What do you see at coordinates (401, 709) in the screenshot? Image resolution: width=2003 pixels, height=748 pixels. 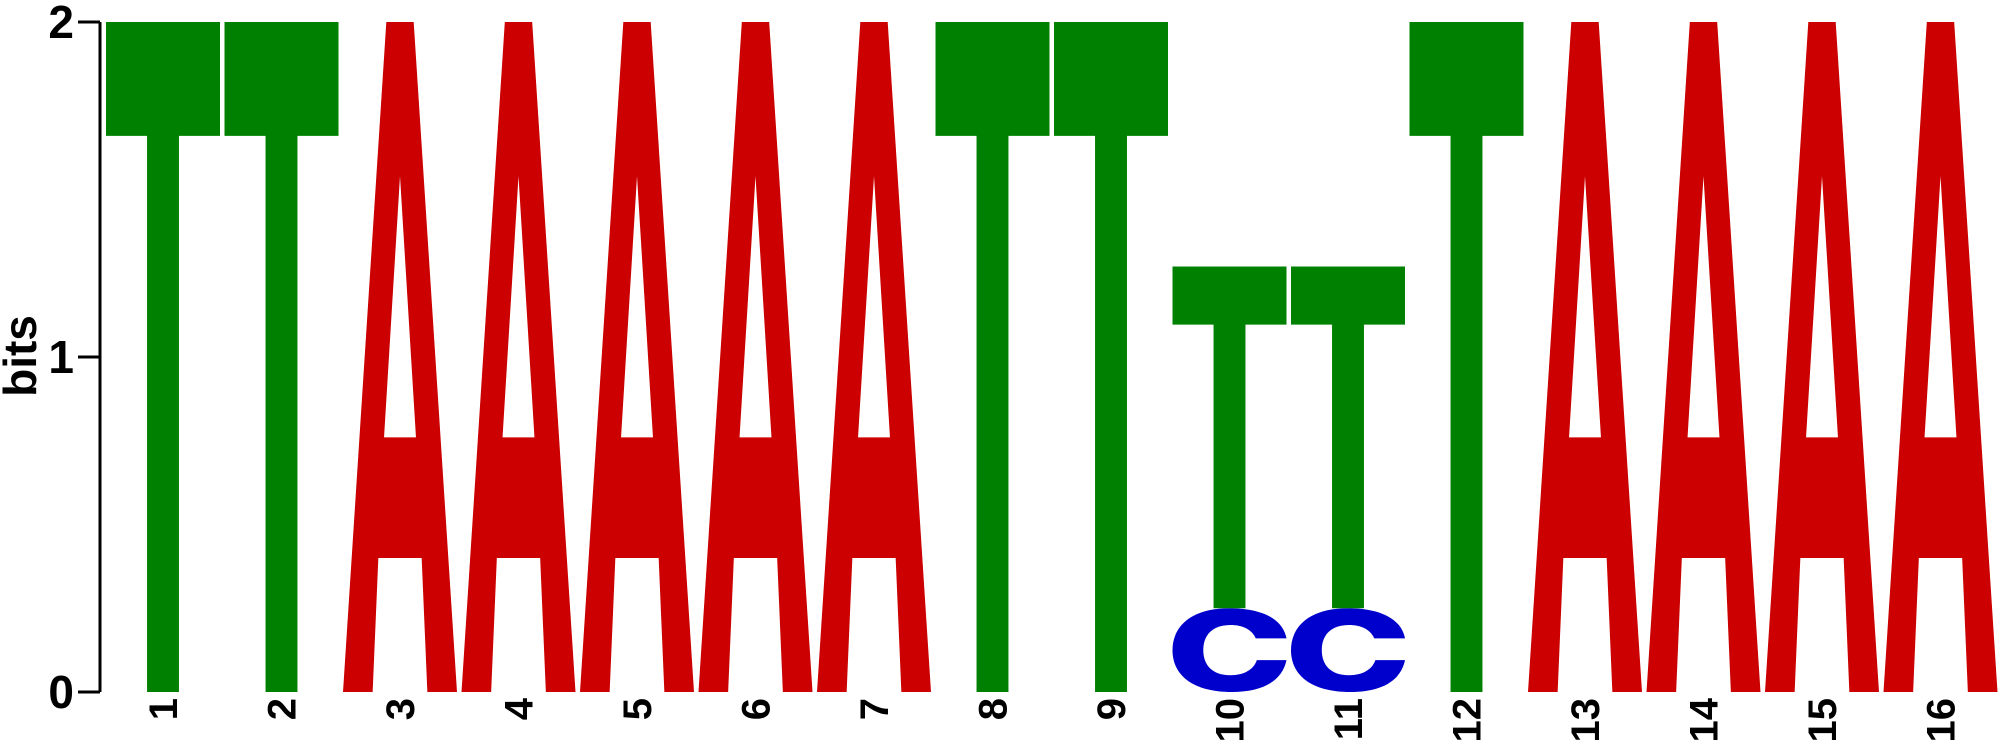 I see `x-tick-label: 3` at bounding box center [401, 709].